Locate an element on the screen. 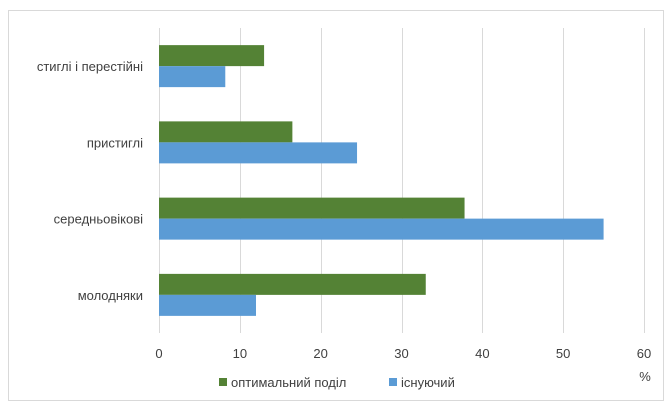 Image resolution: width=668 pixels, height=411 pixels. x-tick-label: 20 is located at coordinates (320, 353).